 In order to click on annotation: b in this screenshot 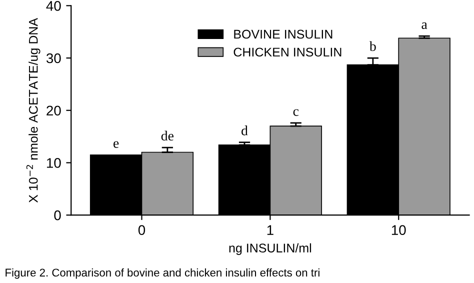, I will do `click(372, 46)`.